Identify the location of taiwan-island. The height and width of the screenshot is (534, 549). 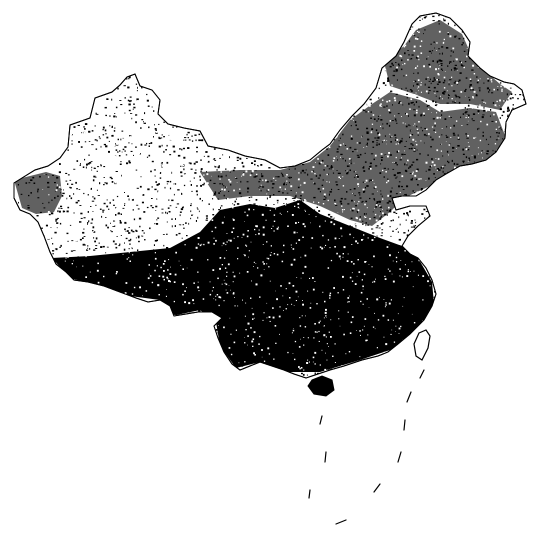
(422, 345).